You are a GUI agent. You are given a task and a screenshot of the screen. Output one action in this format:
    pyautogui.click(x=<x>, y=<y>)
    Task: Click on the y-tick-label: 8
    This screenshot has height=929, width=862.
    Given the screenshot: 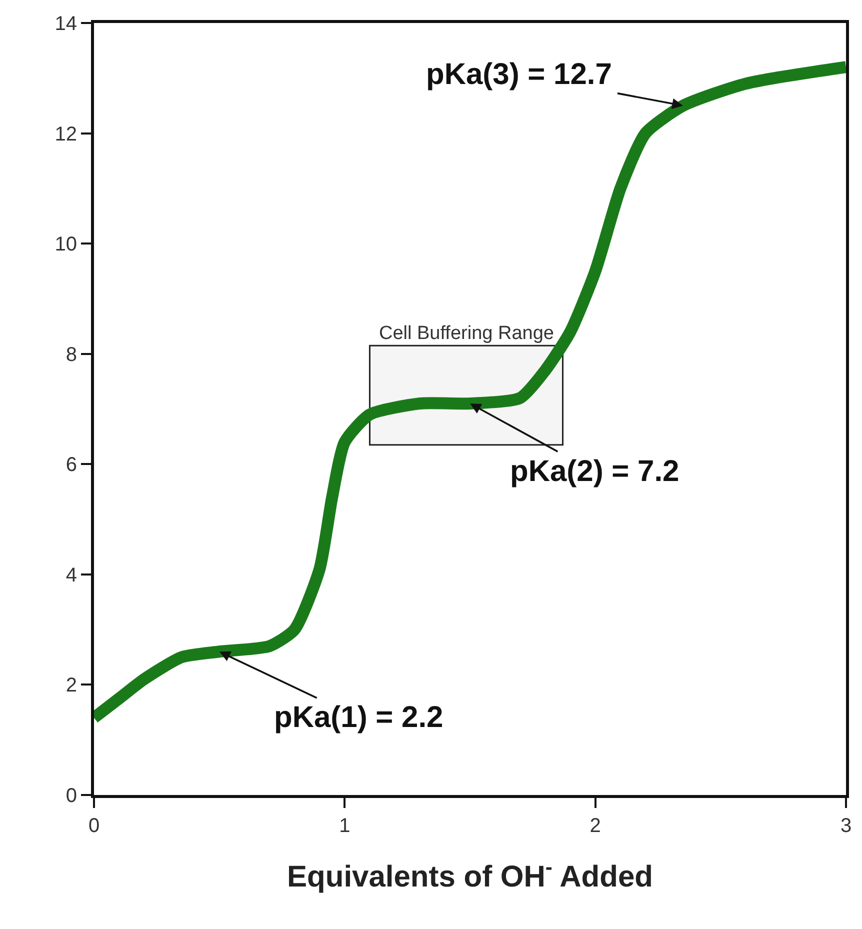 What is the action you would take?
    pyautogui.click(x=71, y=355)
    